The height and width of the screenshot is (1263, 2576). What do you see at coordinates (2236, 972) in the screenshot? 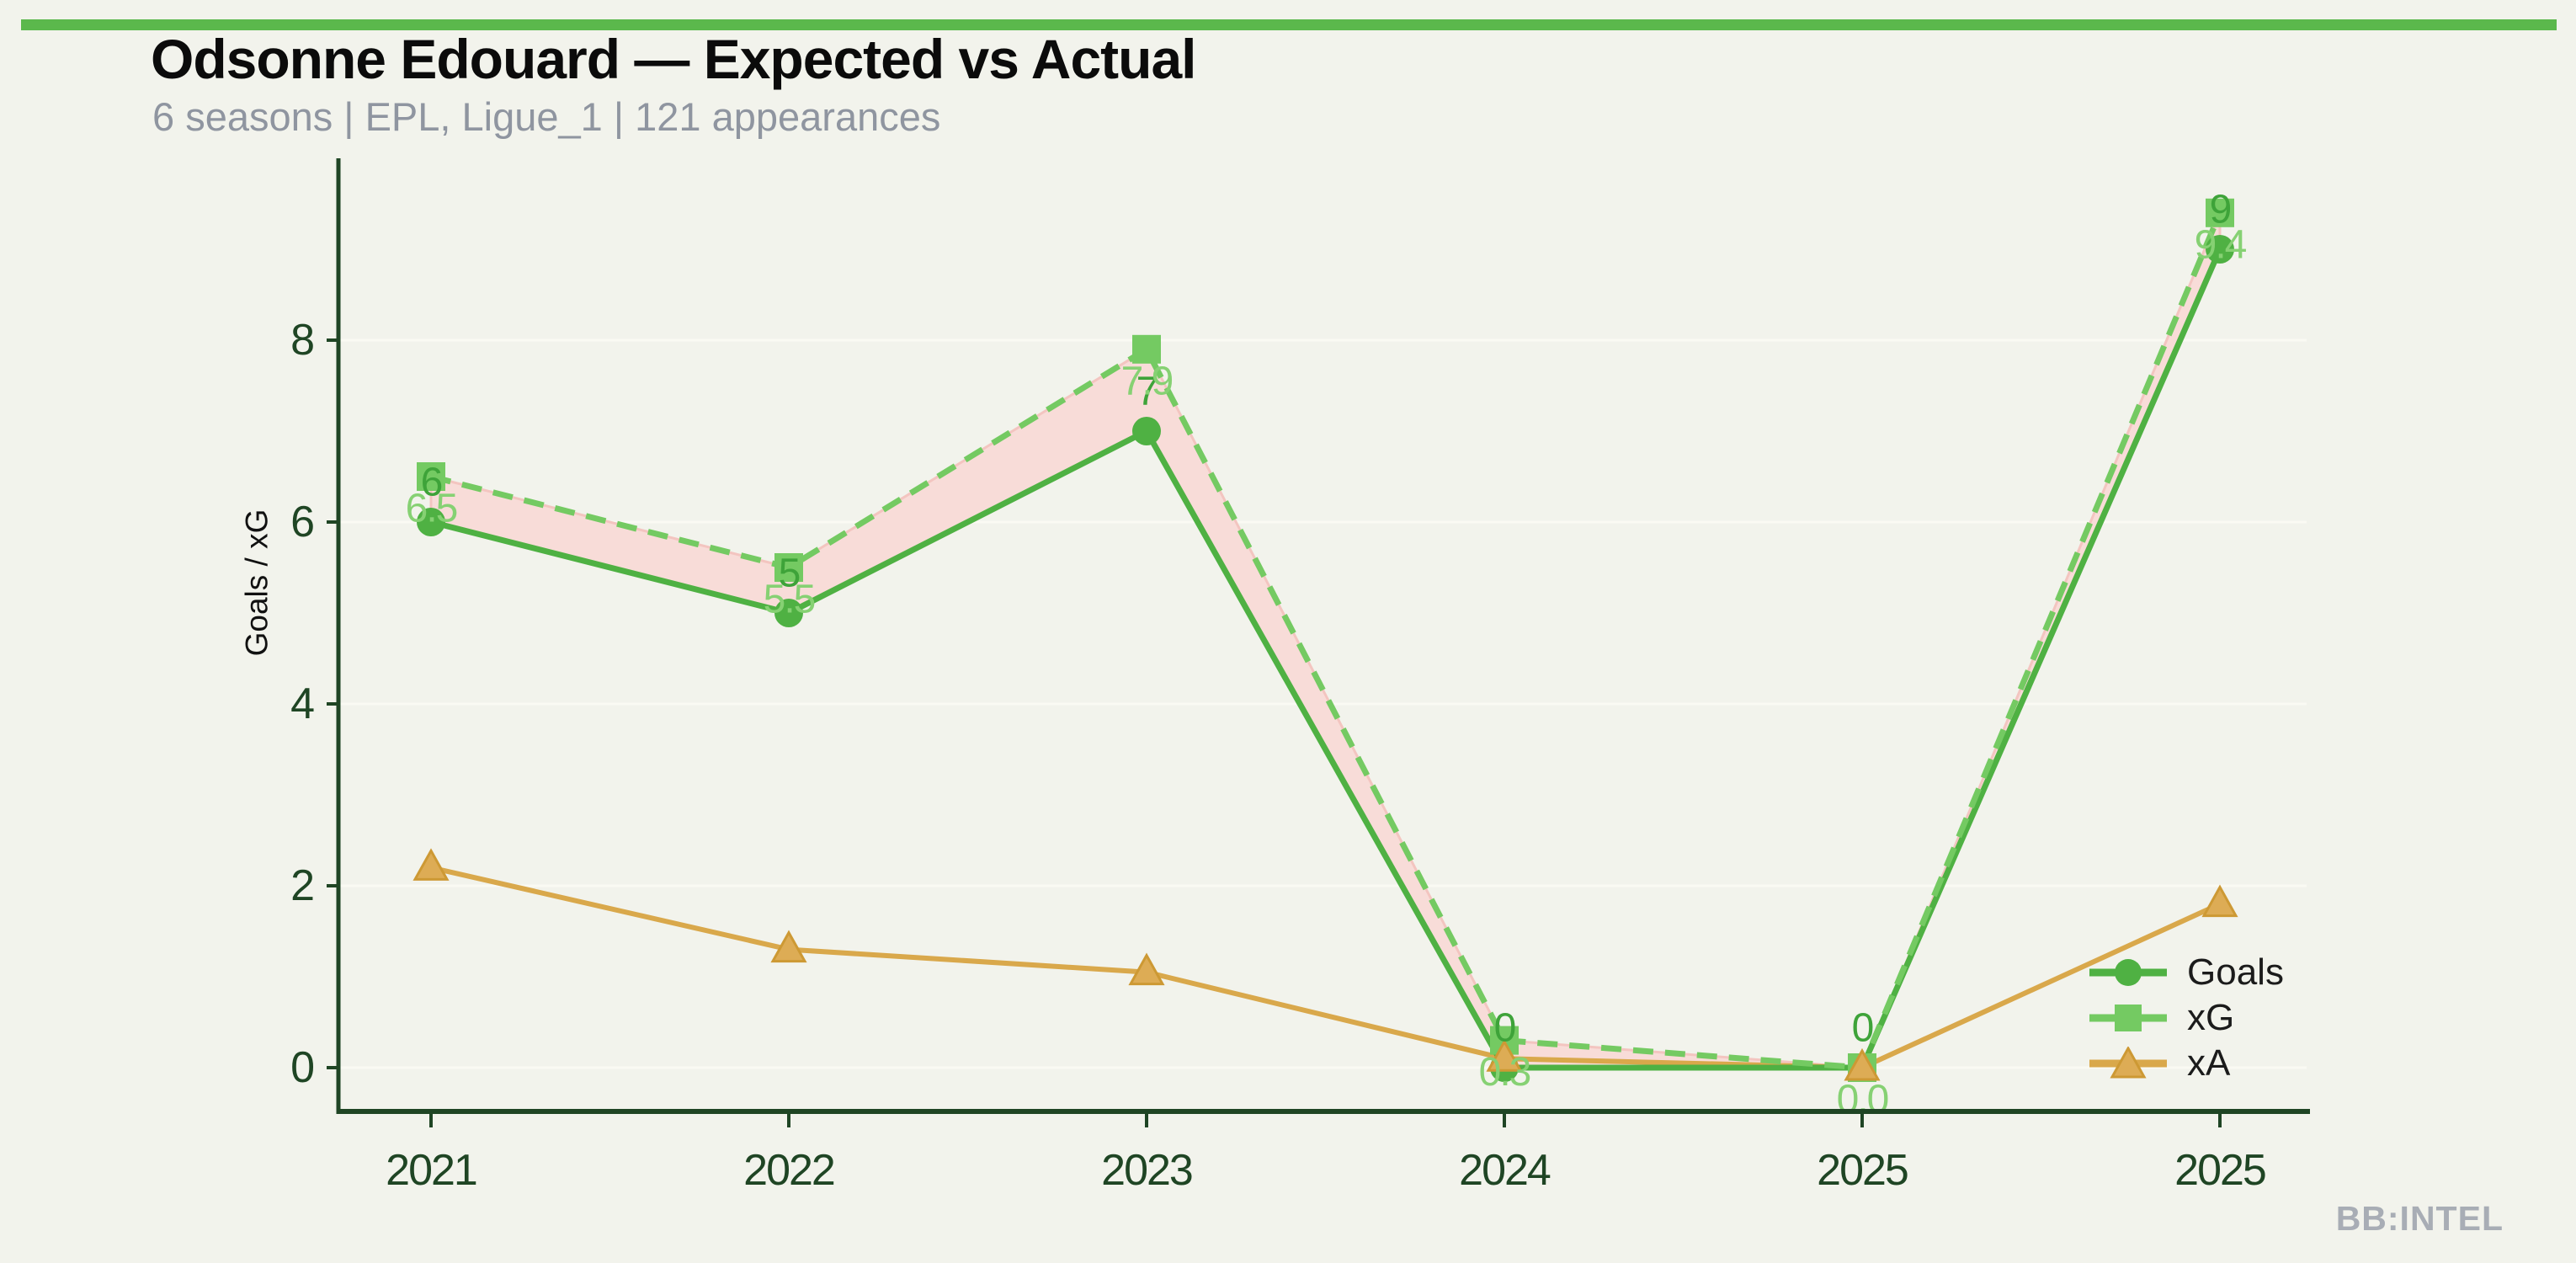
I see `legend-label-goals: Goals` at bounding box center [2236, 972].